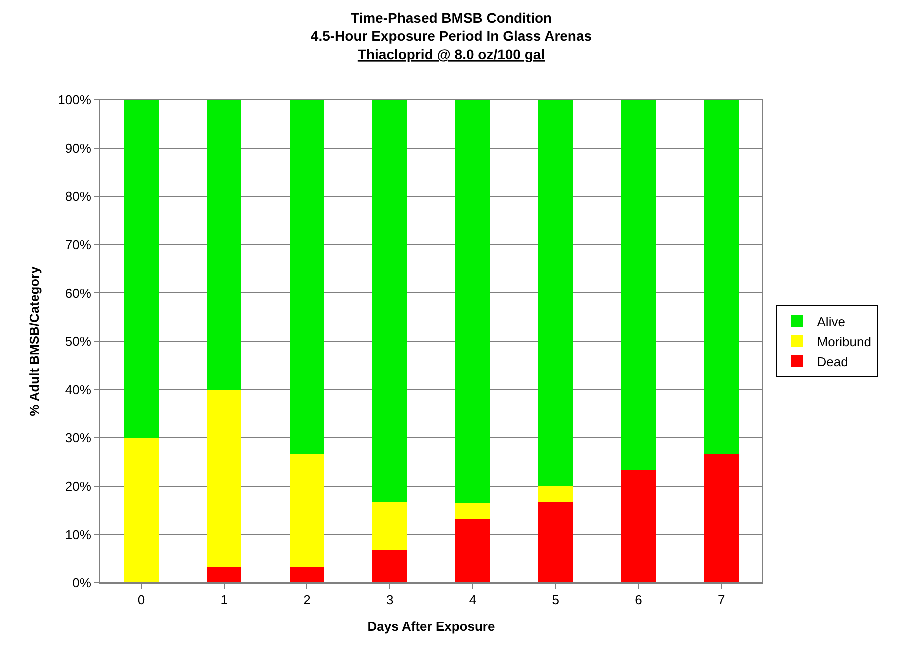  I want to click on x-tick-label: 2, so click(307, 600).